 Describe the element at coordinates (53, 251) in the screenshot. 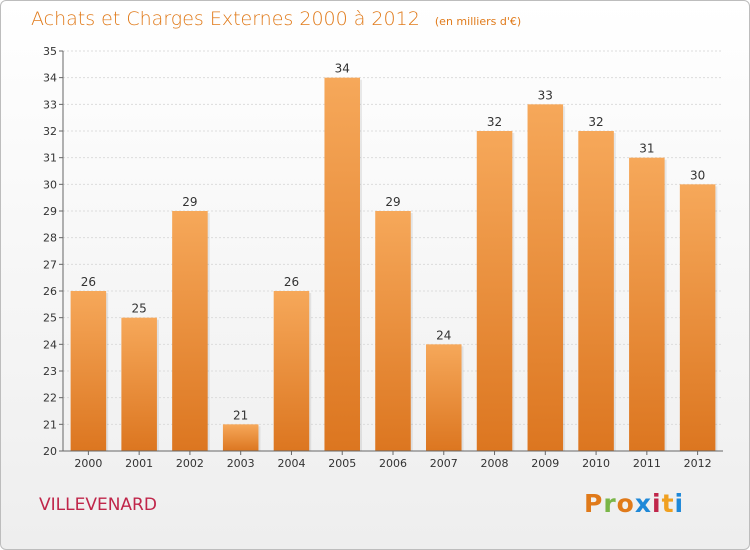

I see `y-axis: 20 21 22 23 24 25 26 27 28 29 30 31 32 33 34 35` at that location.